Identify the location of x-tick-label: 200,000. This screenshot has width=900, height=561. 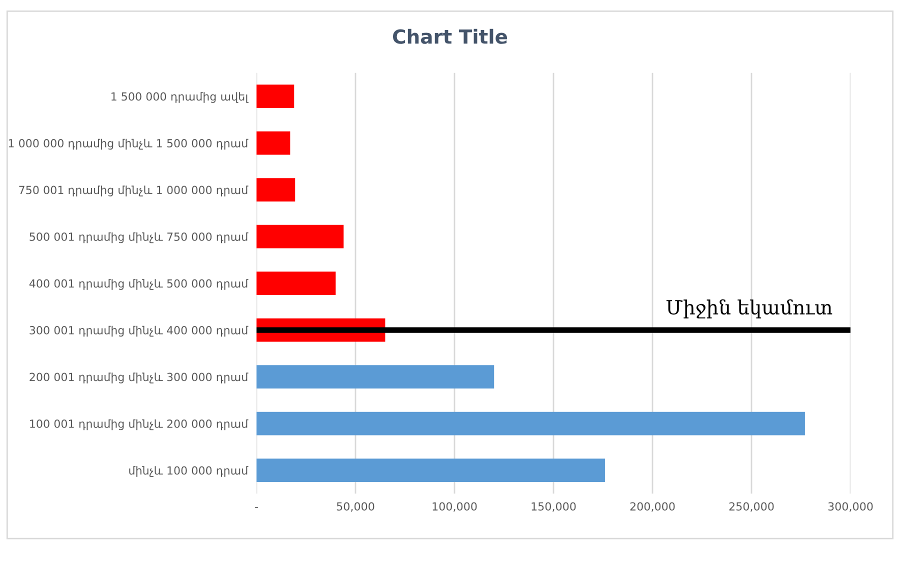
(652, 507).